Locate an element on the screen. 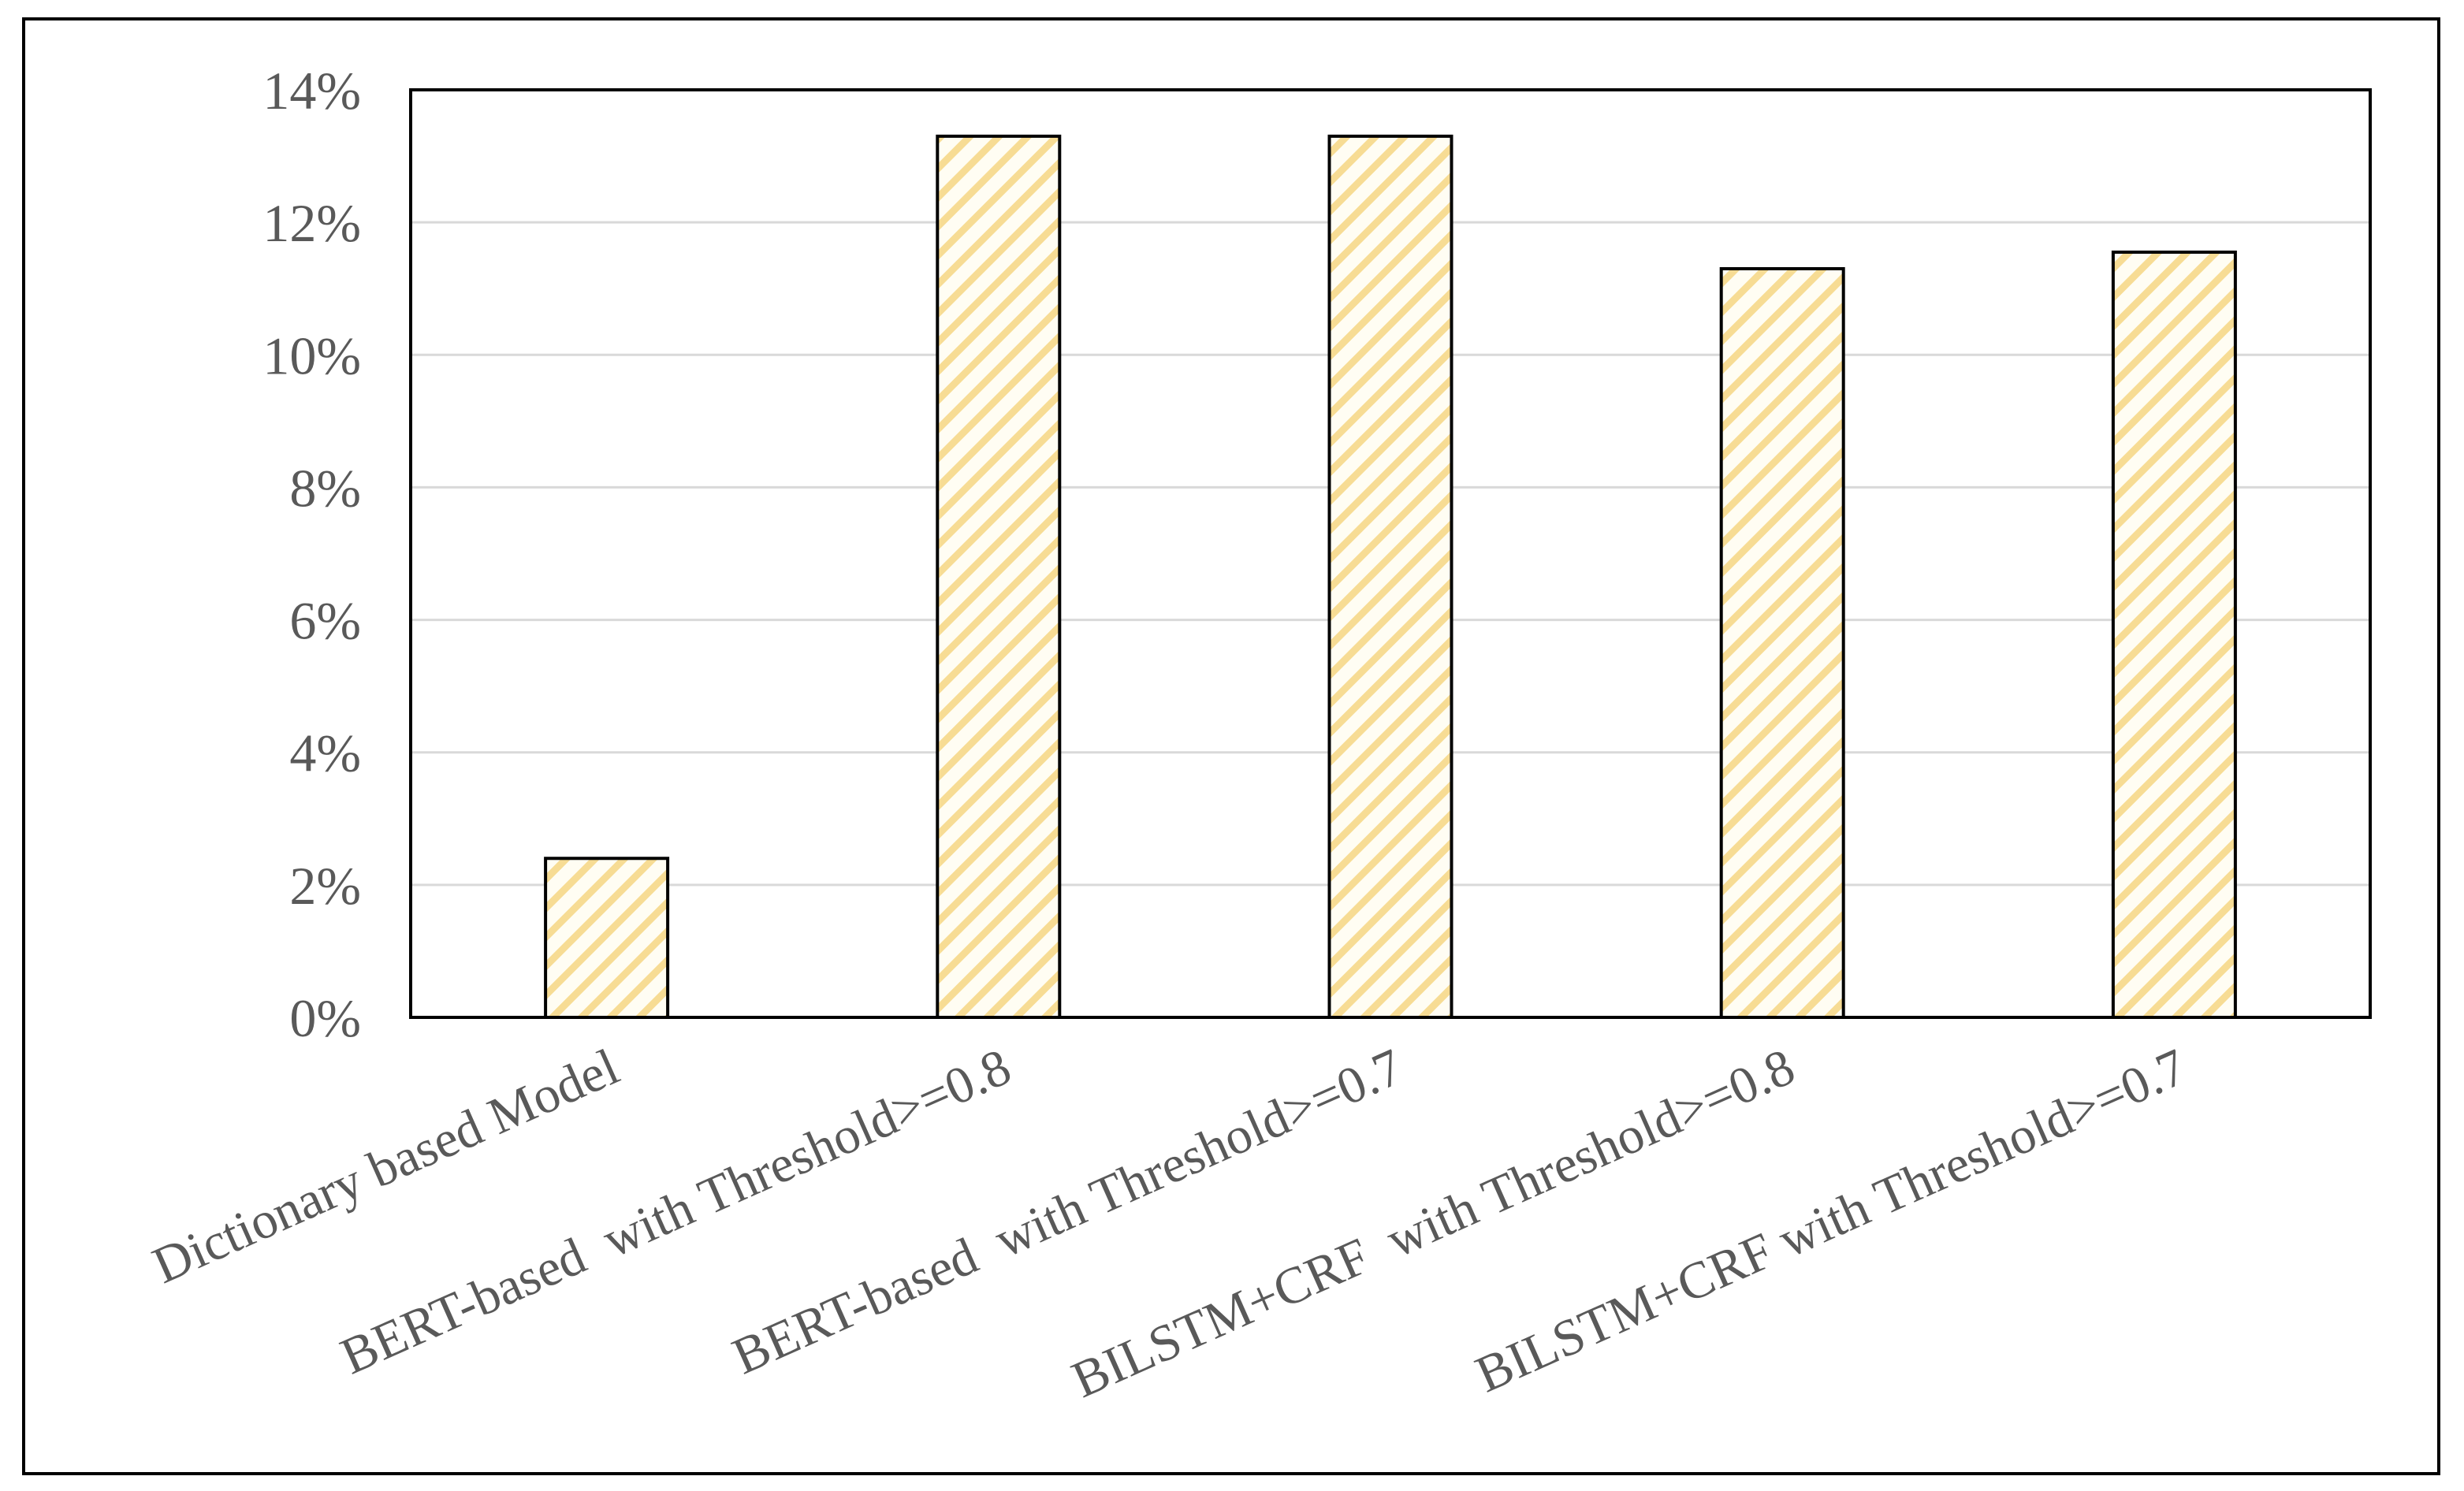 This screenshot has height=1491, width=2464. y-tick-label: 6% is located at coordinates (325, 621).